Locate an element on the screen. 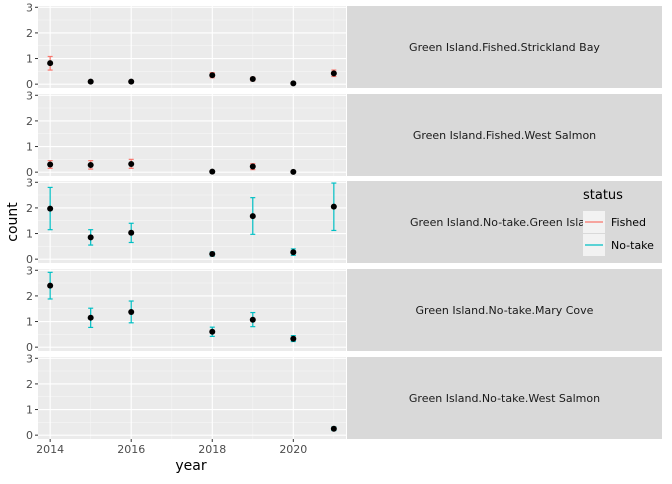 This screenshot has width=672, height=484. x-tick-label: 2016 is located at coordinates (131, 449).